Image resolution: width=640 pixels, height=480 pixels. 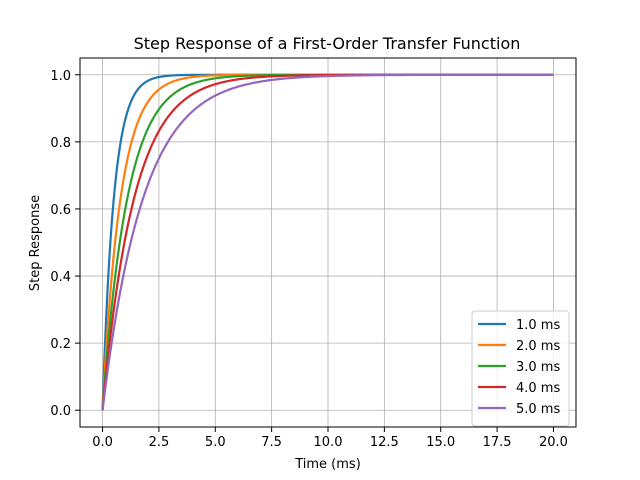 I want to click on legend-box, so click(x=520, y=368).